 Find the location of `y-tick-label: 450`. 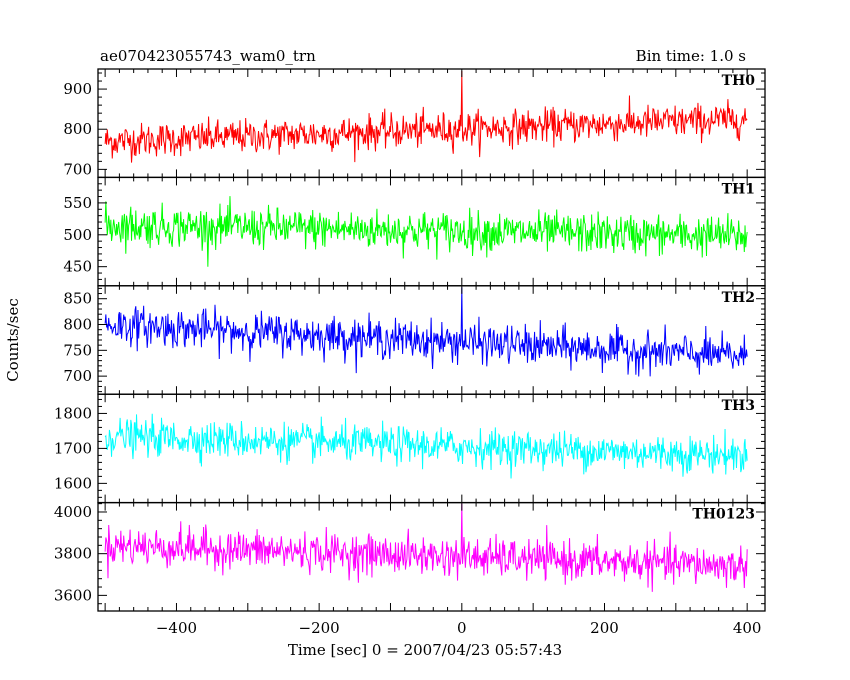

y-tick-label: 450 is located at coordinates (77, 267).